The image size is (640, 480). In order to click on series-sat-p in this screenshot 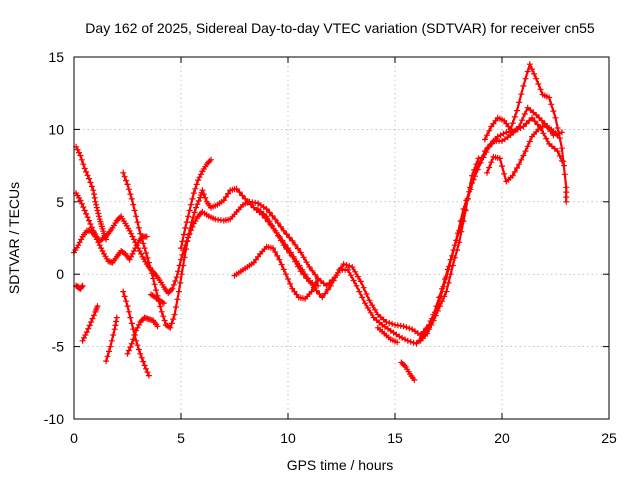, I will do `click(449, 249)`.